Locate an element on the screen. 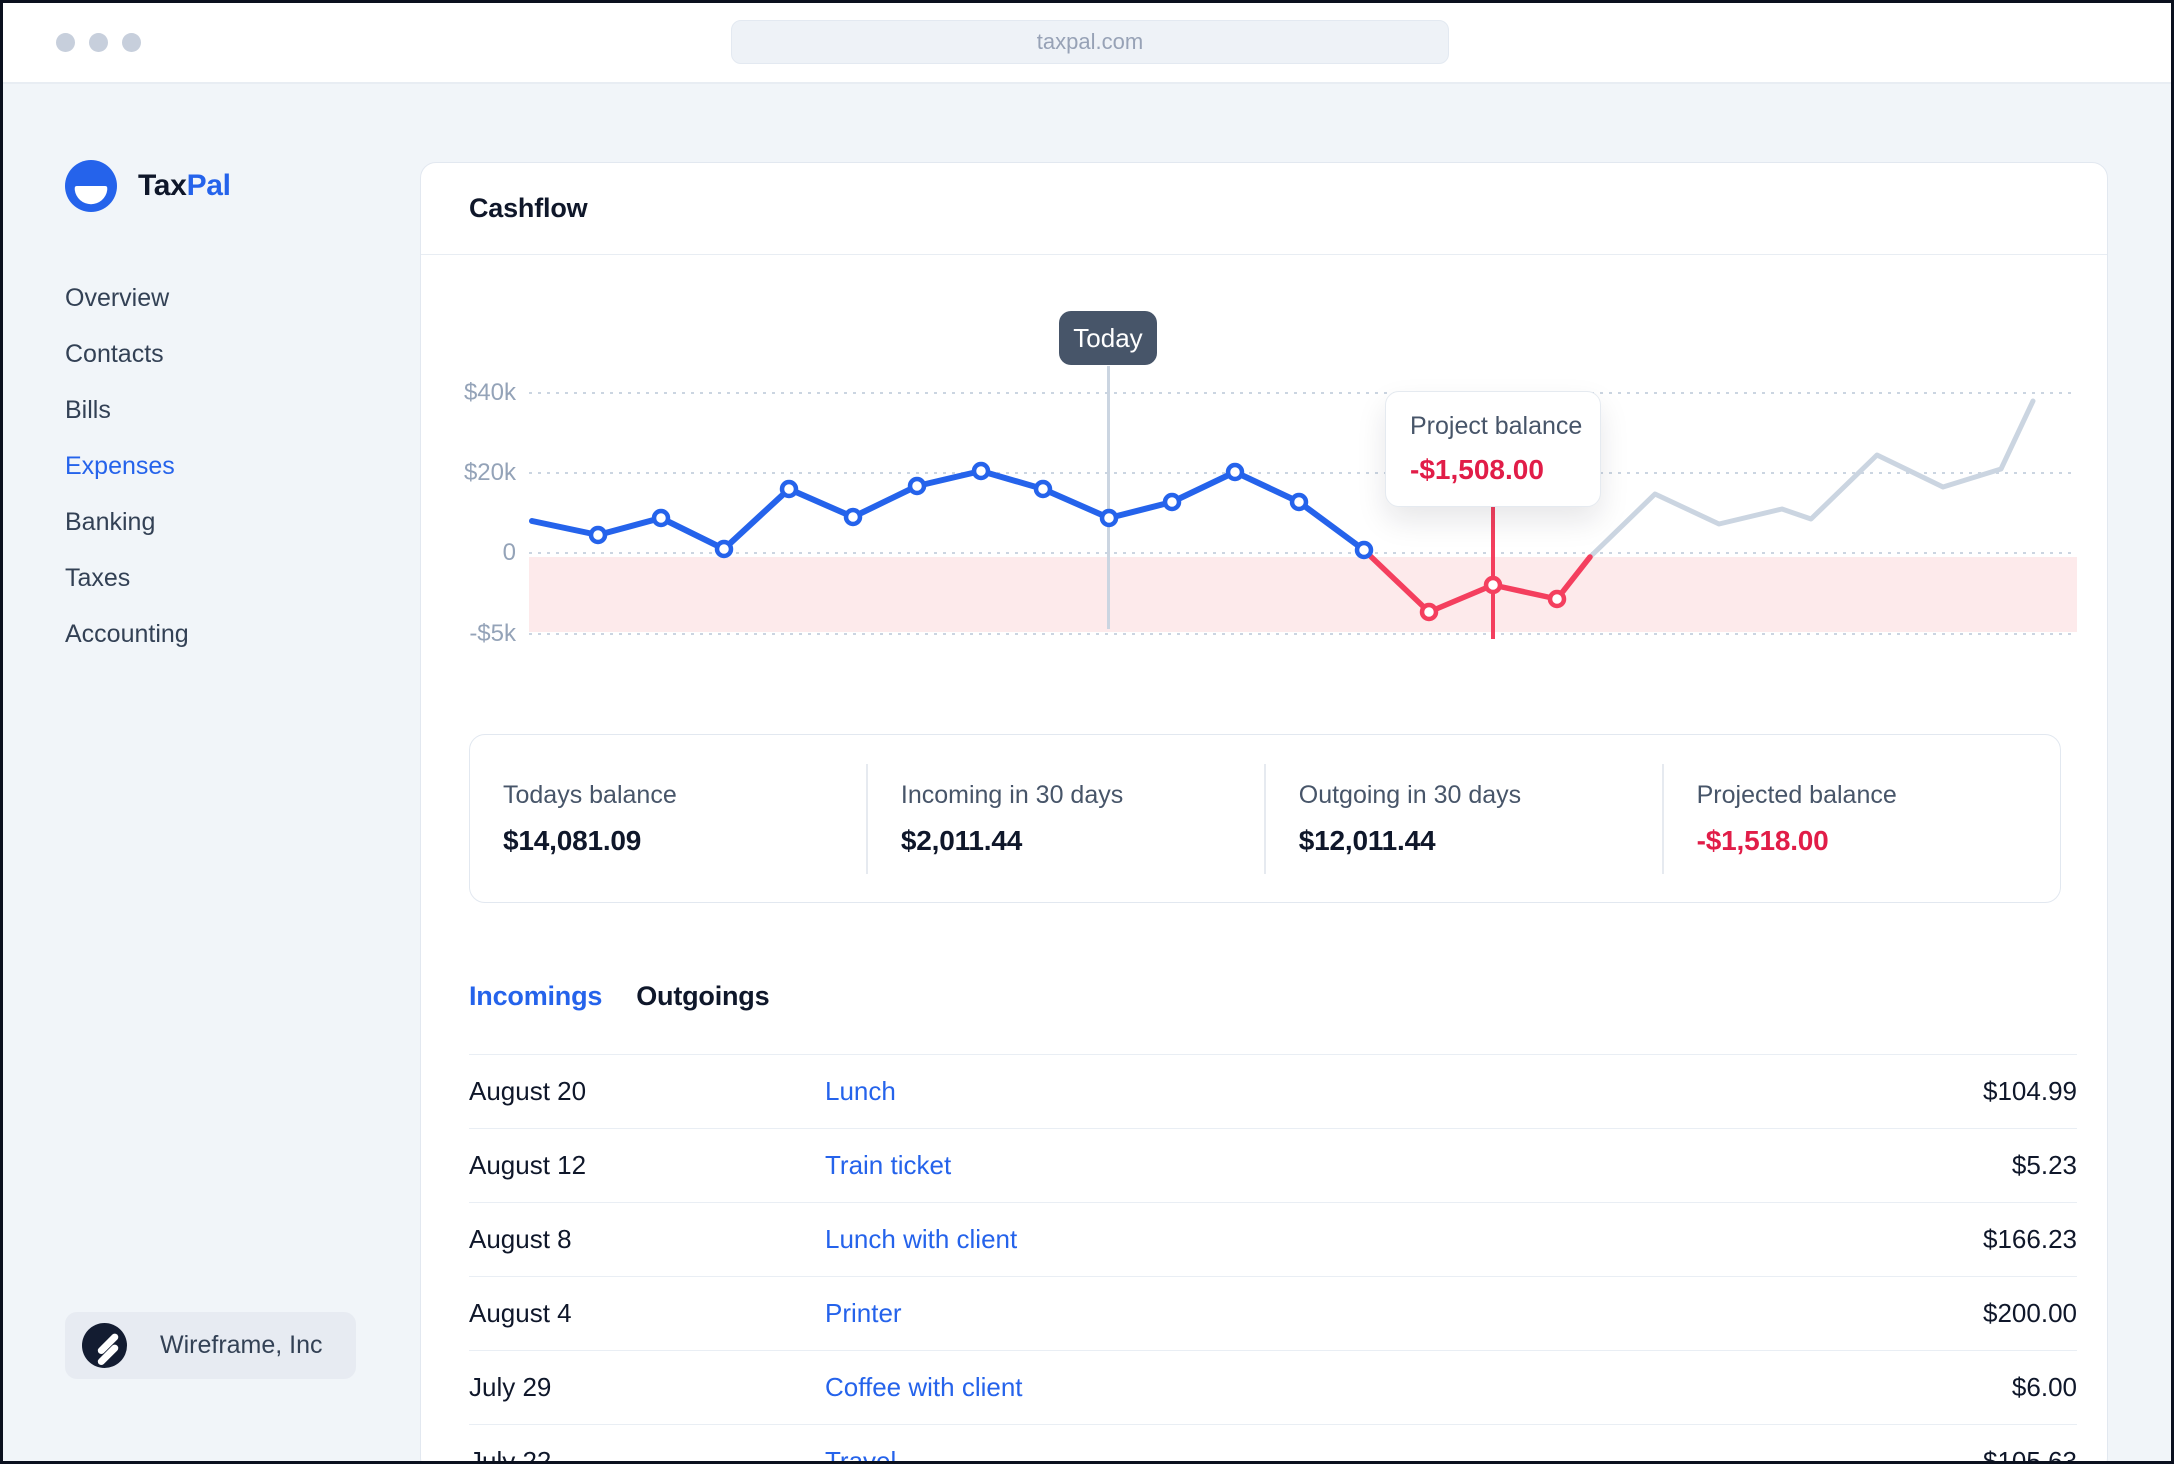 Image resolution: width=2174 pixels, height=1464 pixels. transaction-description-link: Lunch is located at coordinates (860, 1091).